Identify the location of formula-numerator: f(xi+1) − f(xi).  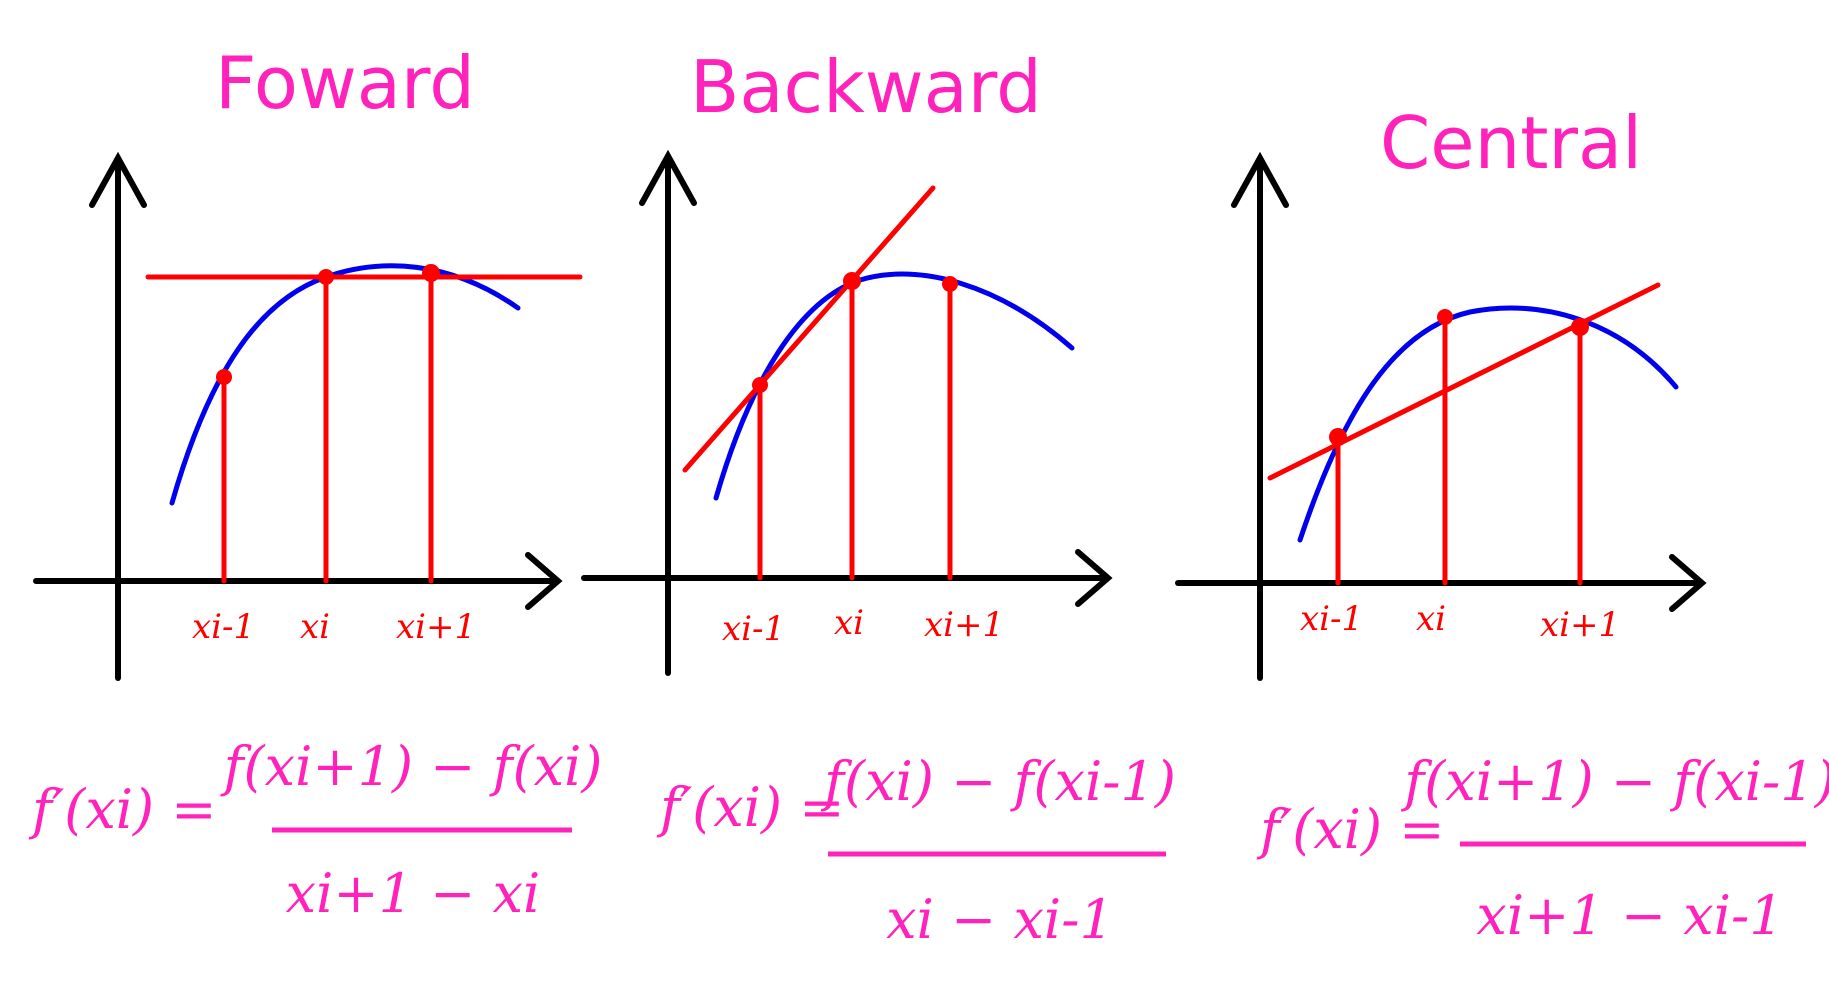
(411, 766).